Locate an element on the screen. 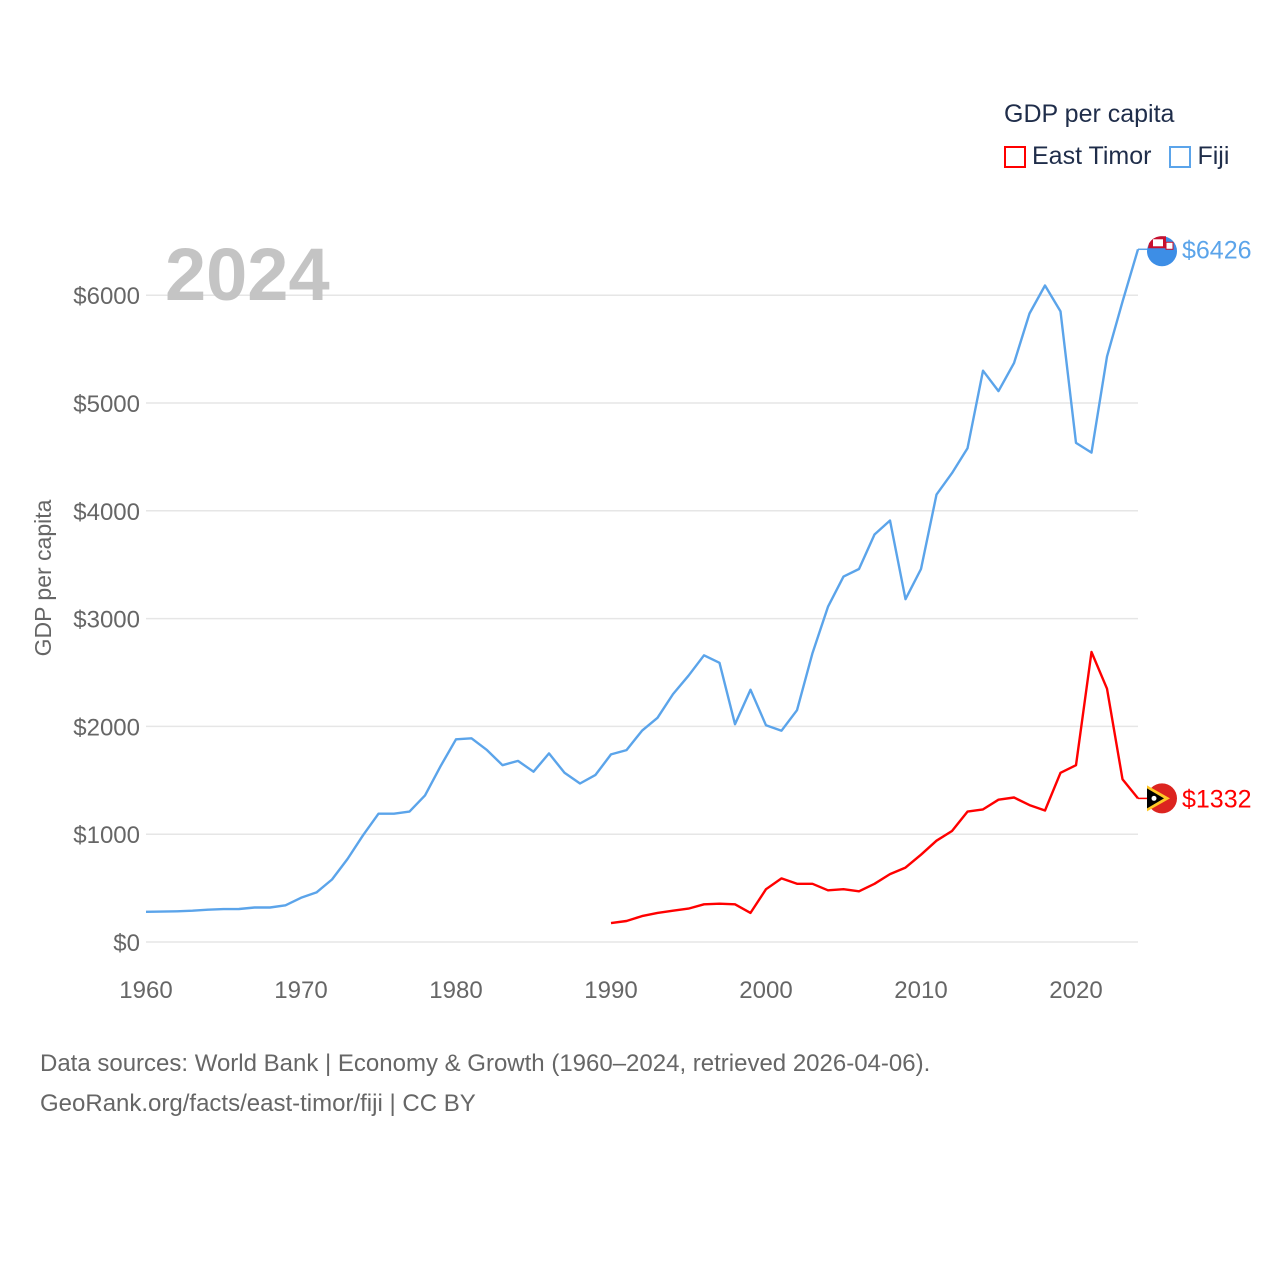  legend-item-fiji: Fiji is located at coordinates (1199, 156).